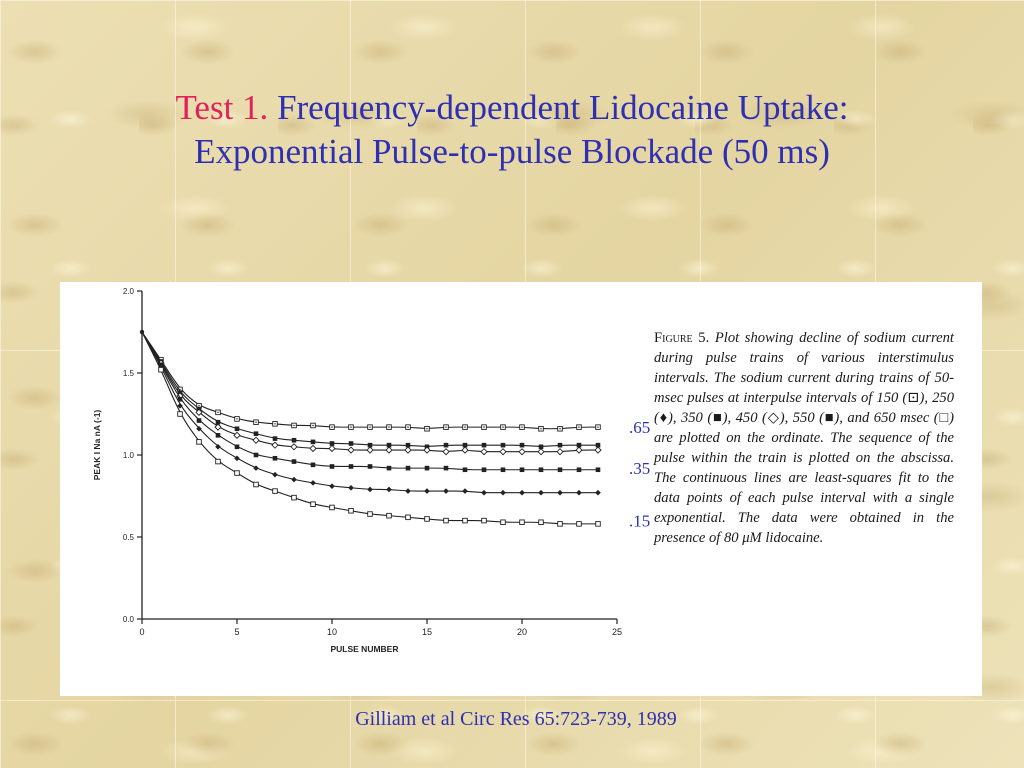  I want to click on title-prefix: Test 1., so click(222, 107).